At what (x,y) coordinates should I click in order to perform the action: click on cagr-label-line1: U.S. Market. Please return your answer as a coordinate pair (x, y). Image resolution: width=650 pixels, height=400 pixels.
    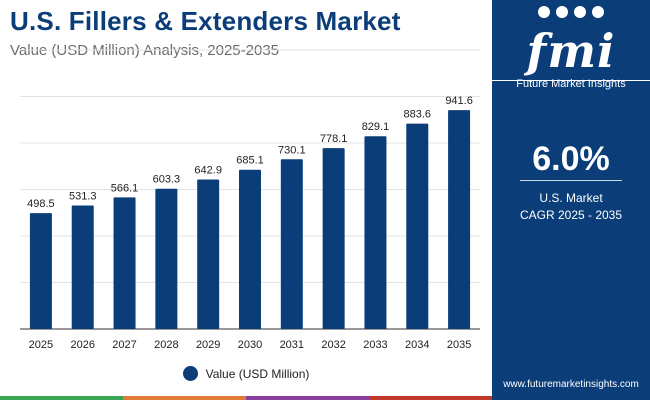
    Looking at the image, I should click on (571, 198).